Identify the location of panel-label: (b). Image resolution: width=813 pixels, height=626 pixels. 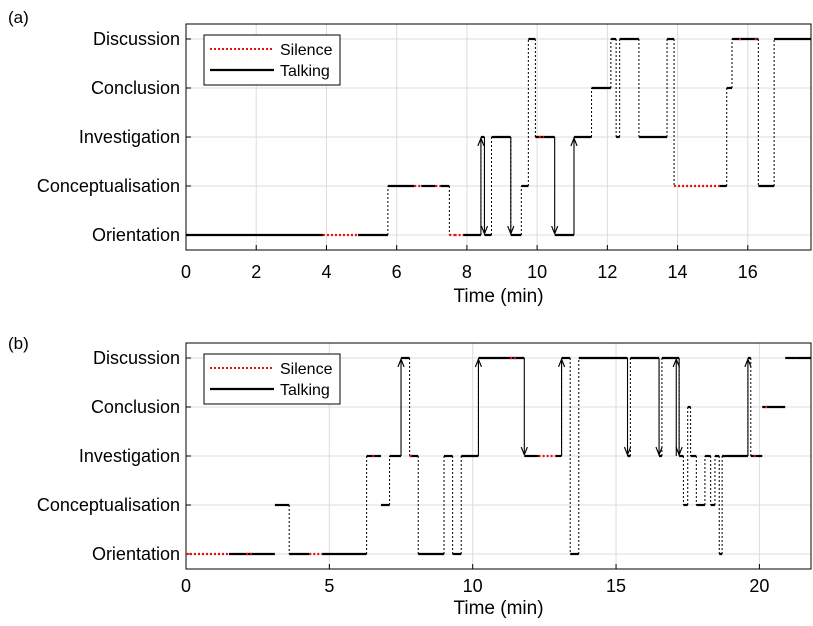
(18, 343).